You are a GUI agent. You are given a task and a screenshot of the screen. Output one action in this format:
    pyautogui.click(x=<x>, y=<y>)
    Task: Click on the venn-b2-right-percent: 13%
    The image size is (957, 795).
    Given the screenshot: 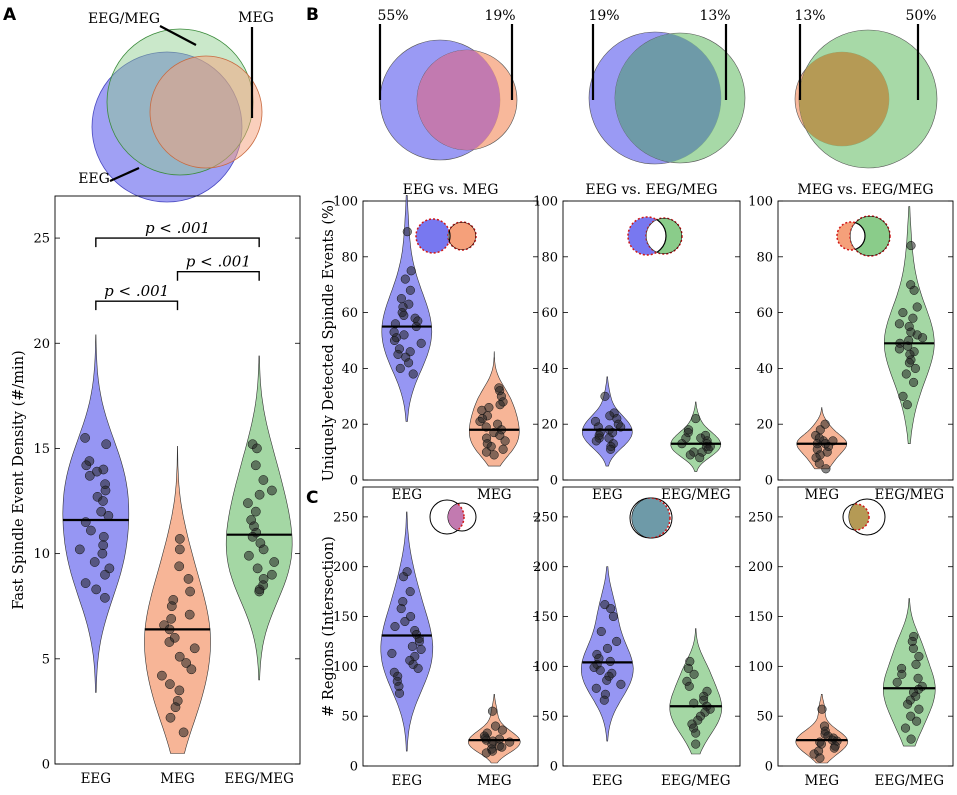 What is the action you would take?
    pyautogui.click(x=714, y=16)
    